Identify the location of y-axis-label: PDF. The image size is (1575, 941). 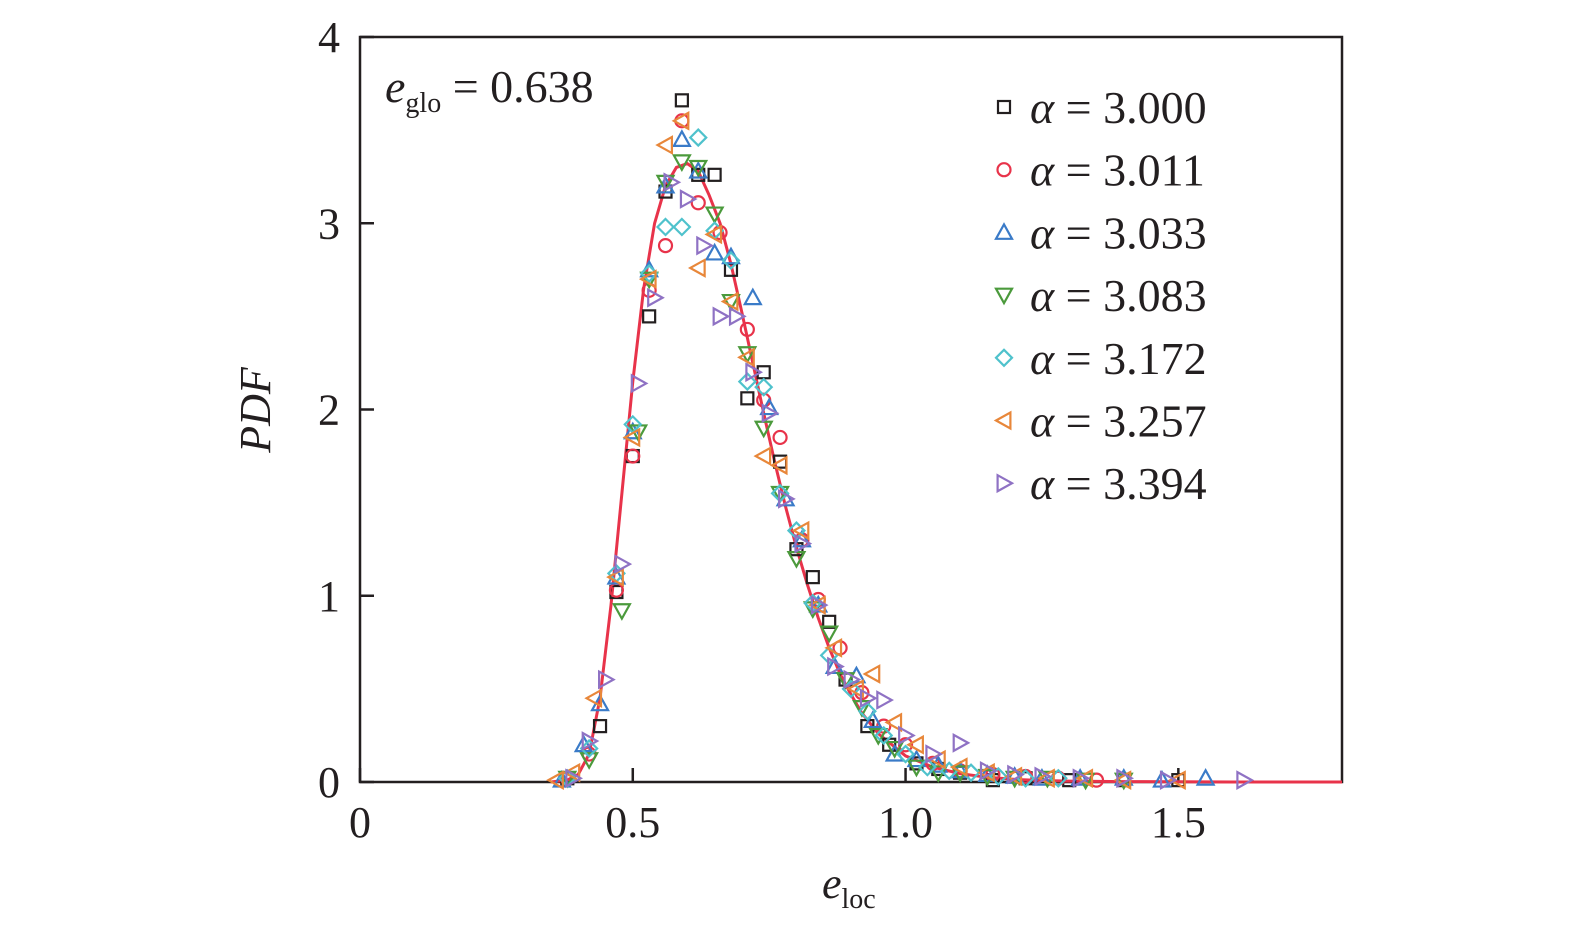
(255, 410).